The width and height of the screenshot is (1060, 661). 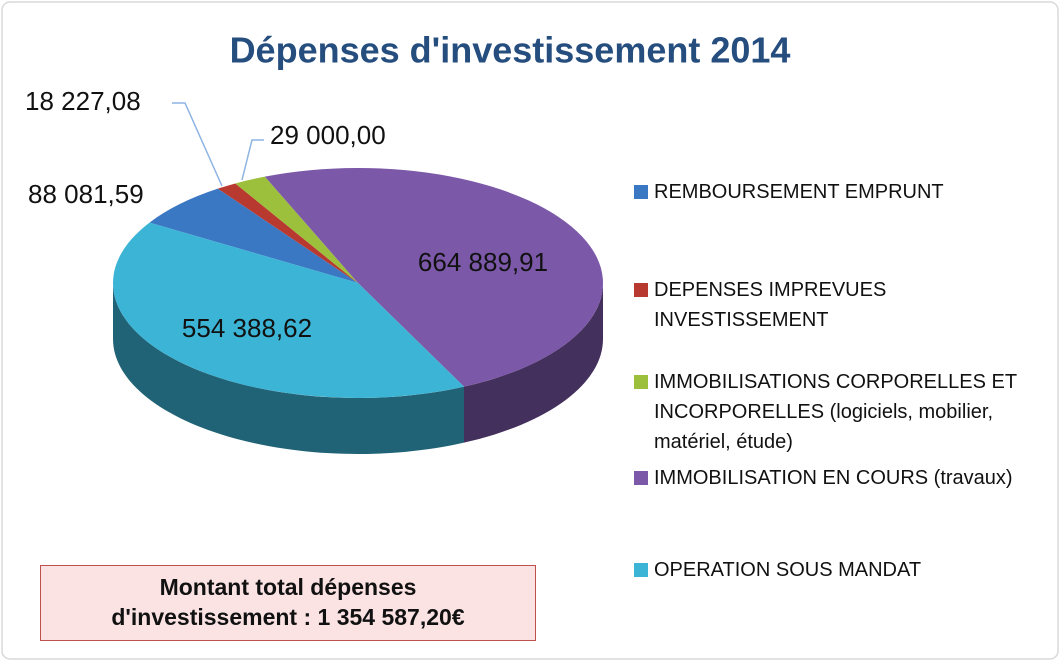 I want to click on data-label: 18 227,08, so click(x=83, y=101).